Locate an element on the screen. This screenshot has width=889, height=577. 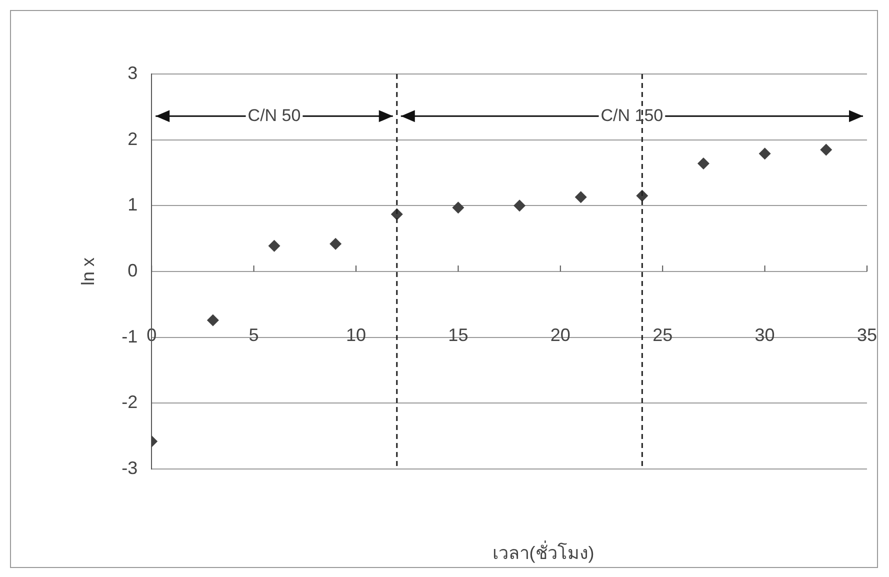
y-tick-label: 2 is located at coordinates (133, 138).